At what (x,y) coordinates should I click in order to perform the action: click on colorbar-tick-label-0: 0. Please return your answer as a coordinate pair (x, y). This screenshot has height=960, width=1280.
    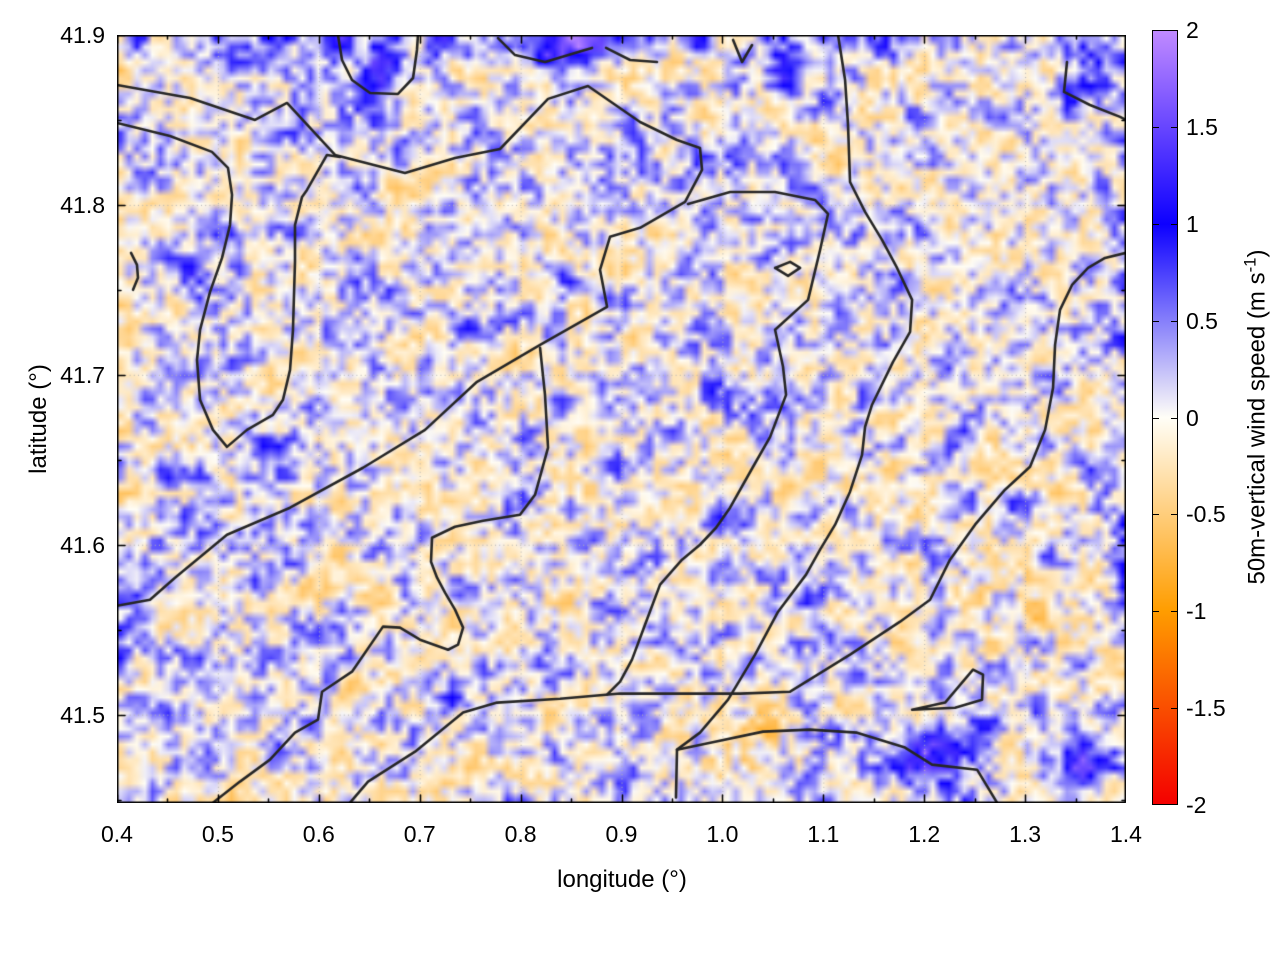
    Looking at the image, I should click on (1192, 417).